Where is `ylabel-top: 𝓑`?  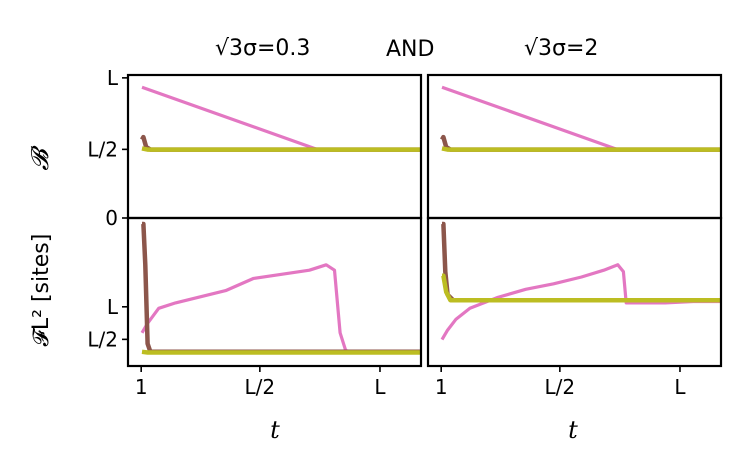
ylabel-top: 𝓑 is located at coordinates (40, 158).